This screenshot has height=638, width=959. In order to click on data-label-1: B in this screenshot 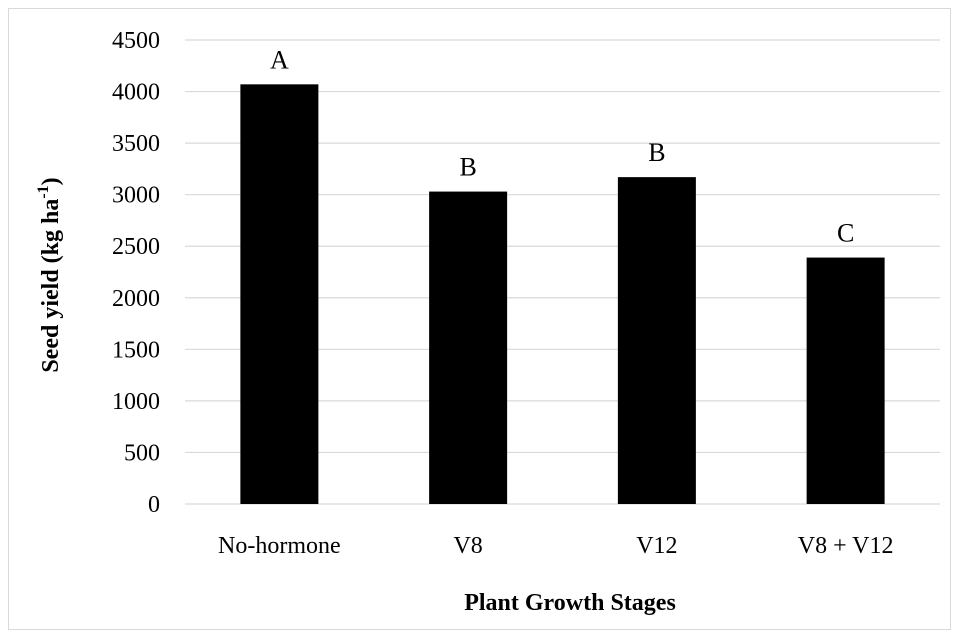, I will do `click(467, 167)`.